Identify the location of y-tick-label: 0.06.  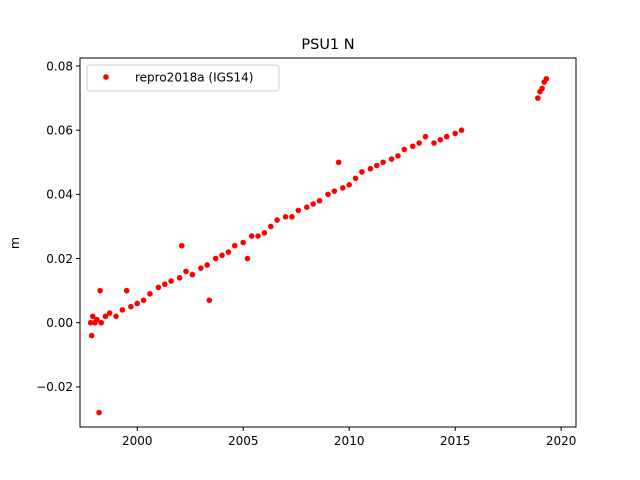
(59, 130).